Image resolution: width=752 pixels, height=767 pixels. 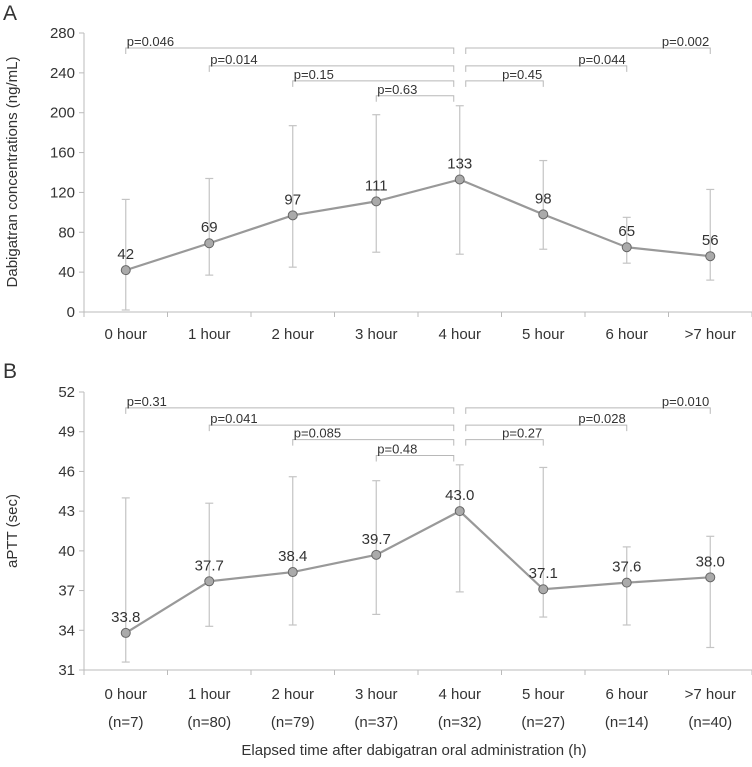 I want to click on panel-a-x-tick-label: 3 hour, so click(x=376, y=334).